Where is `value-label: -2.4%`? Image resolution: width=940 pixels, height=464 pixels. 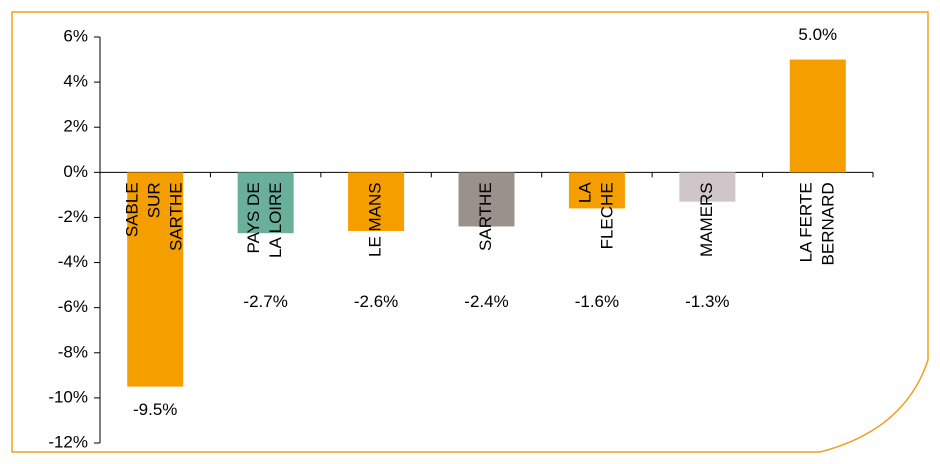
value-label: -2.4% is located at coordinates (486, 301).